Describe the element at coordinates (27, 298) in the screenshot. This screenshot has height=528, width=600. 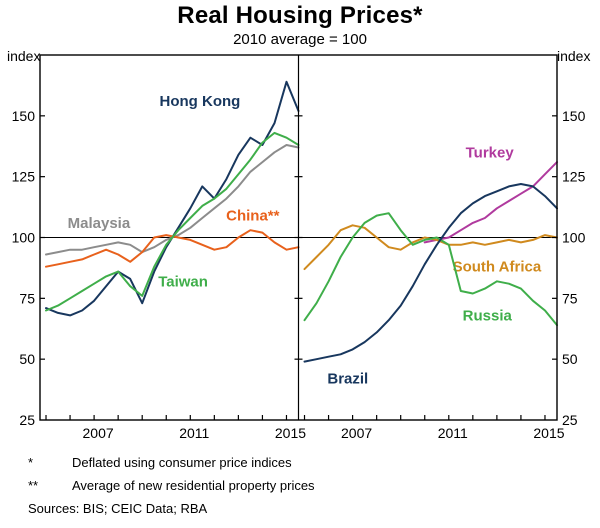
I see `y-tick-label-left: 75` at that location.